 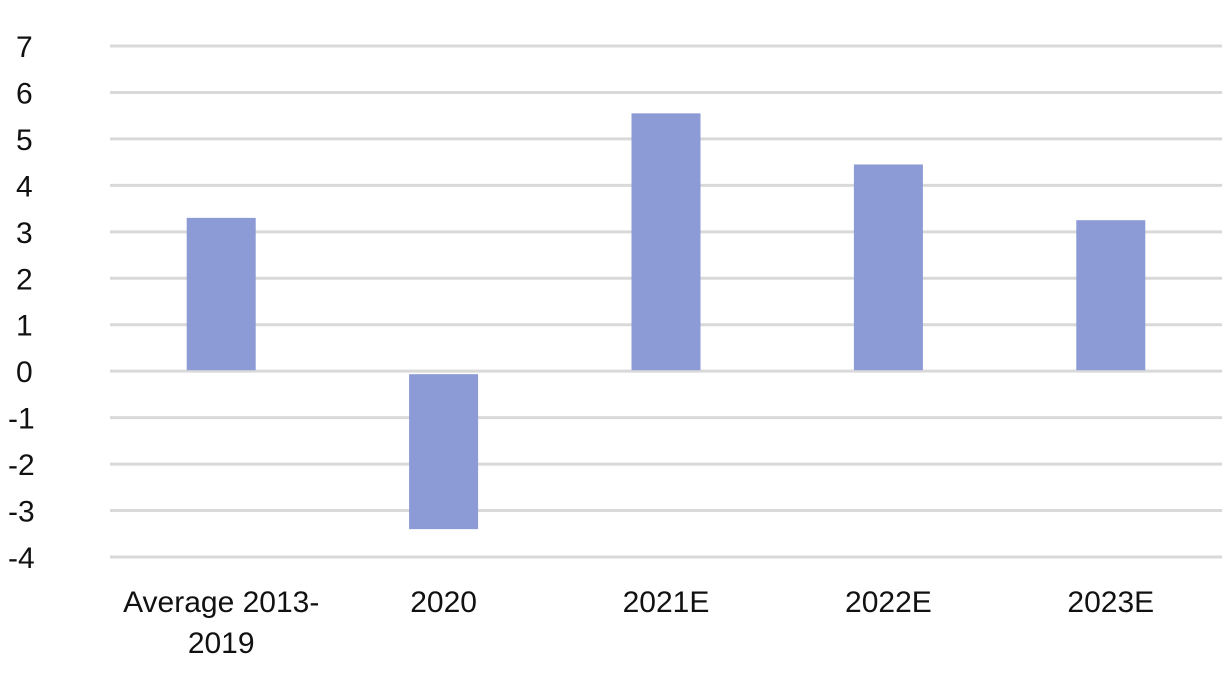 What do you see at coordinates (888, 602) in the screenshot?
I see `x-category-label: 2022E` at bounding box center [888, 602].